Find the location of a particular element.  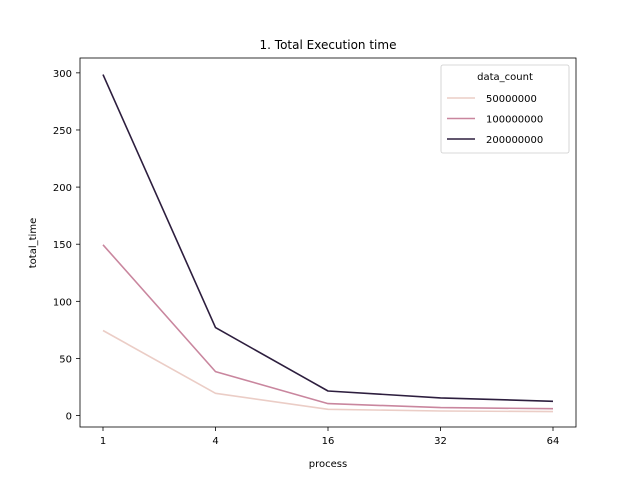

x-axis: 1 4 16 32 64 is located at coordinates (330, 437).